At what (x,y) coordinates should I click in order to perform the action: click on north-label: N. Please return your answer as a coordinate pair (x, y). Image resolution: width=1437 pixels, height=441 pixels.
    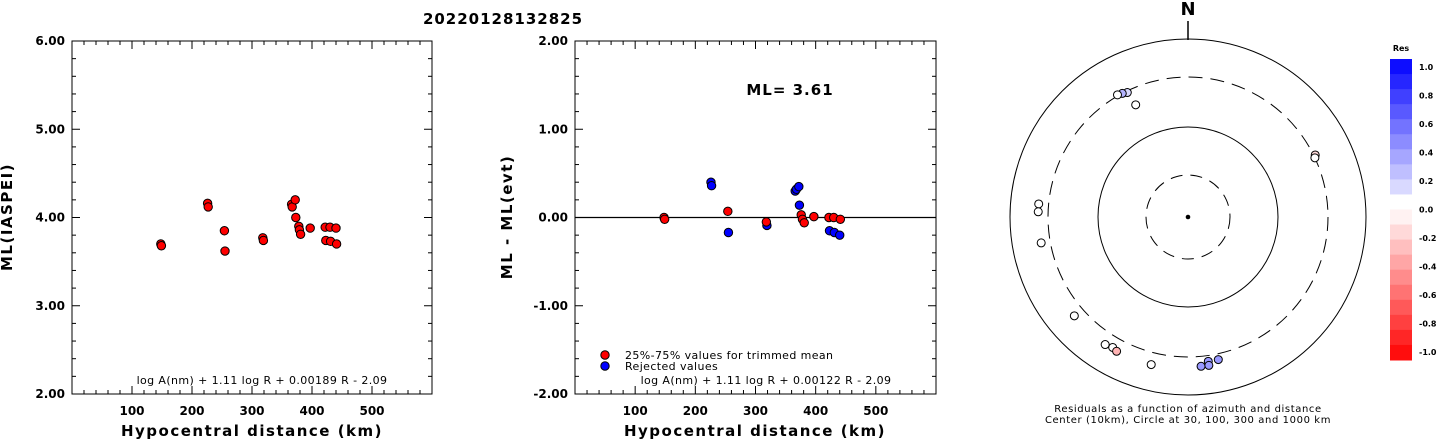
    Looking at the image, I should click on (1187, 10).